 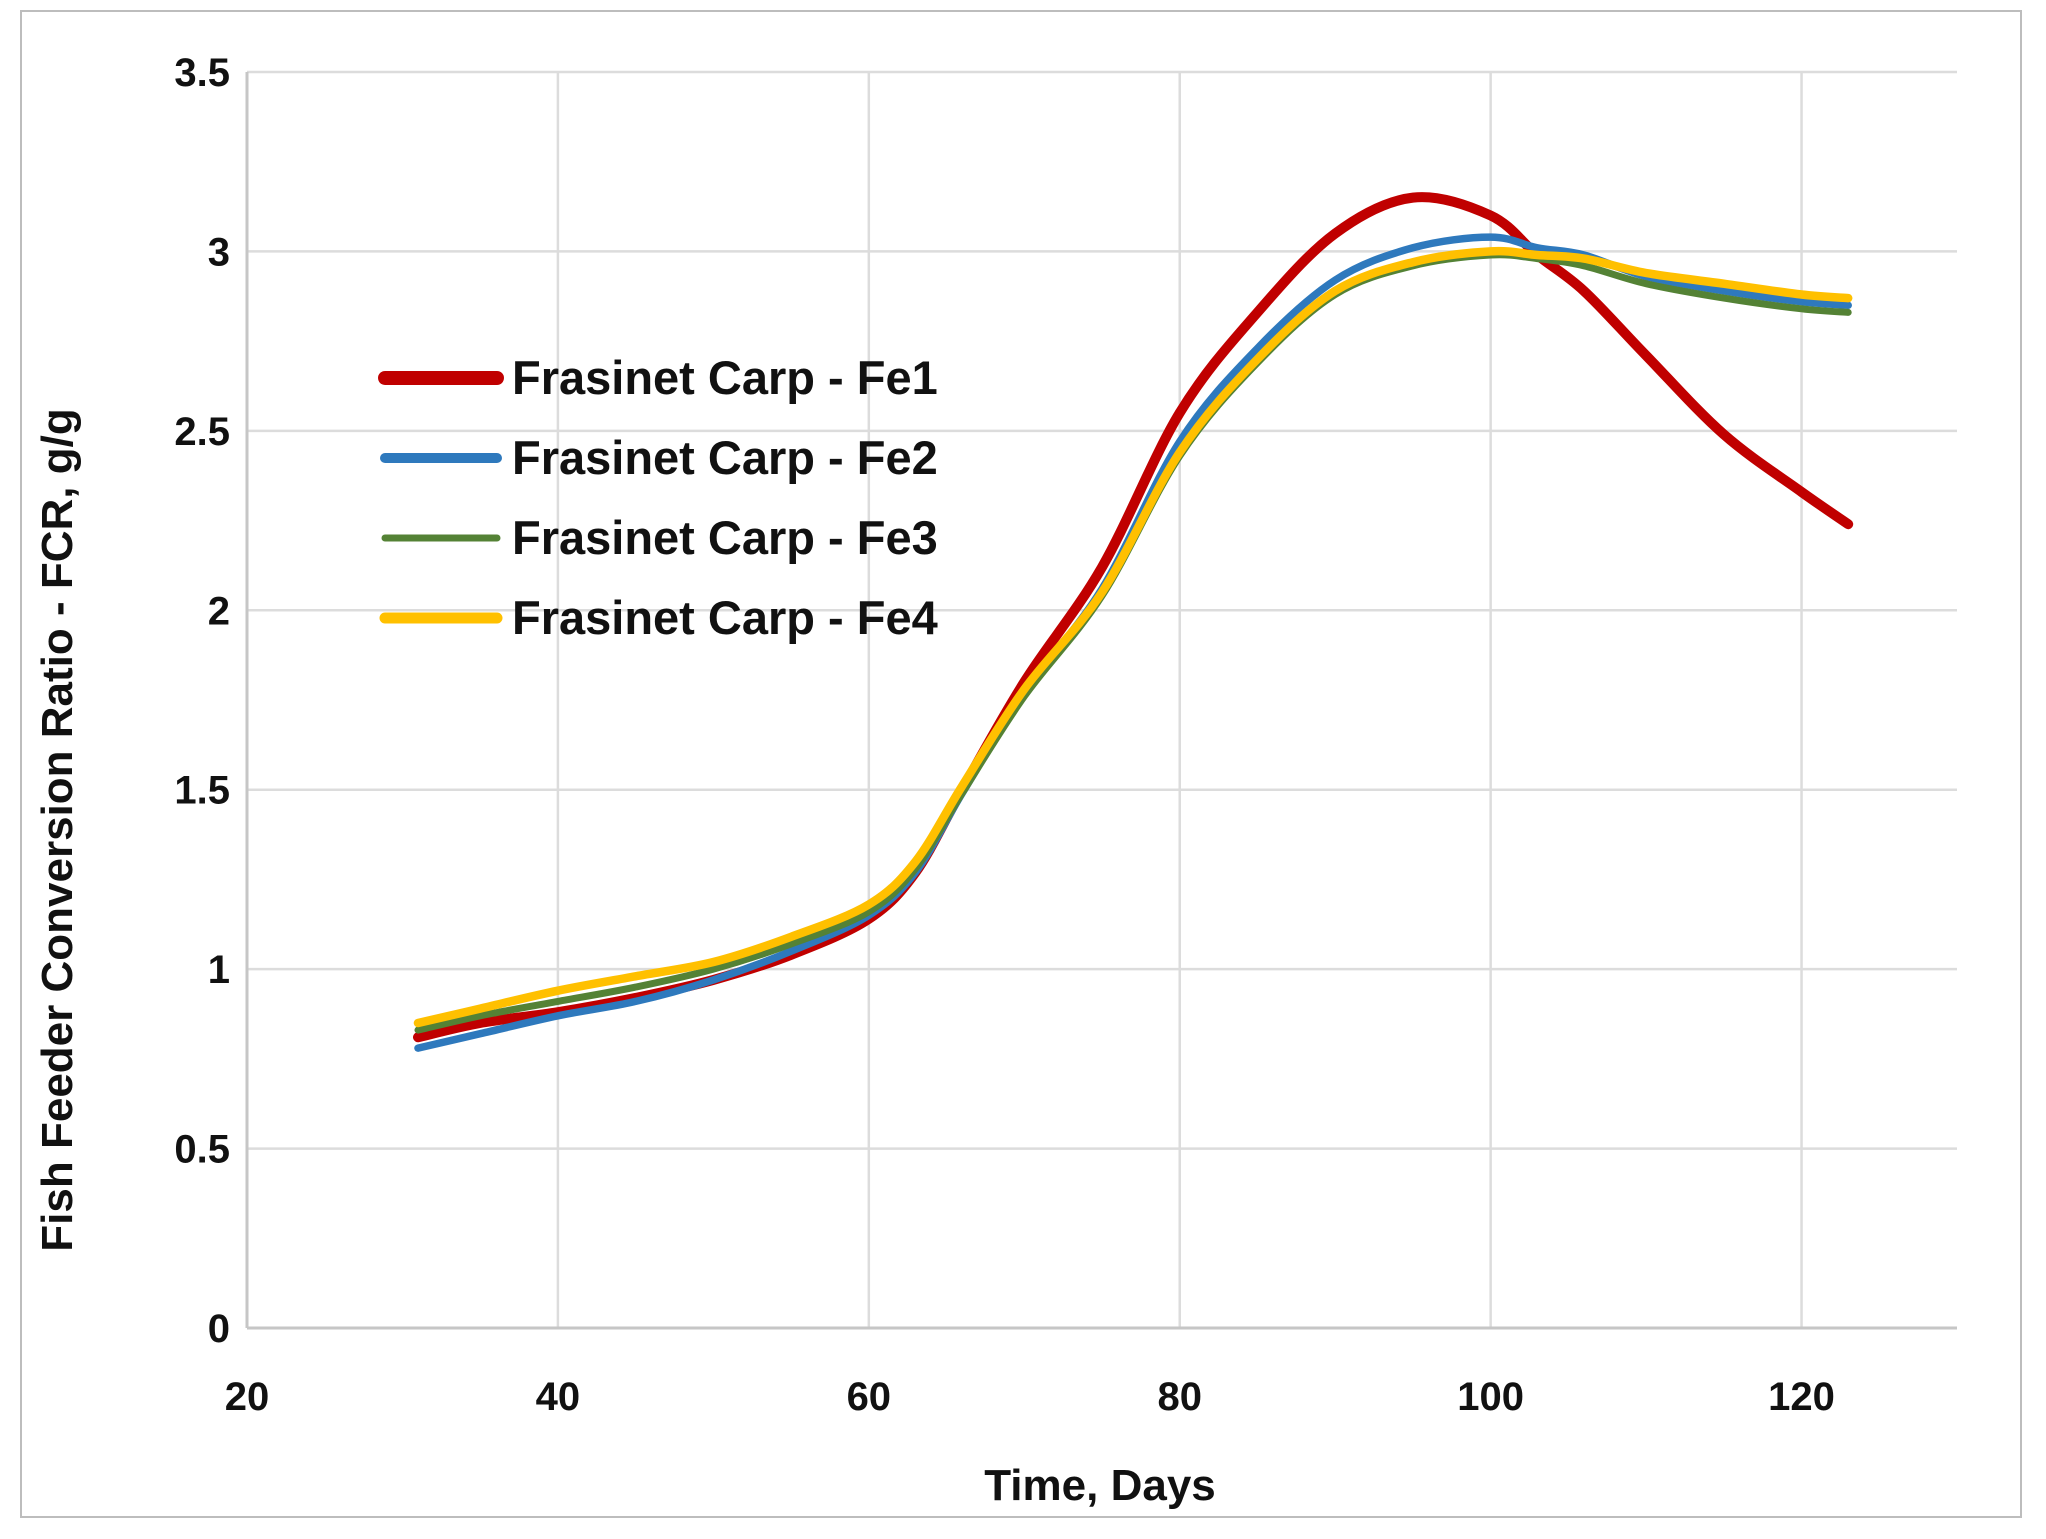 I want to click on legend-item-fe1: Frasinet Carp - Fe1, so click(x=658, y=377).